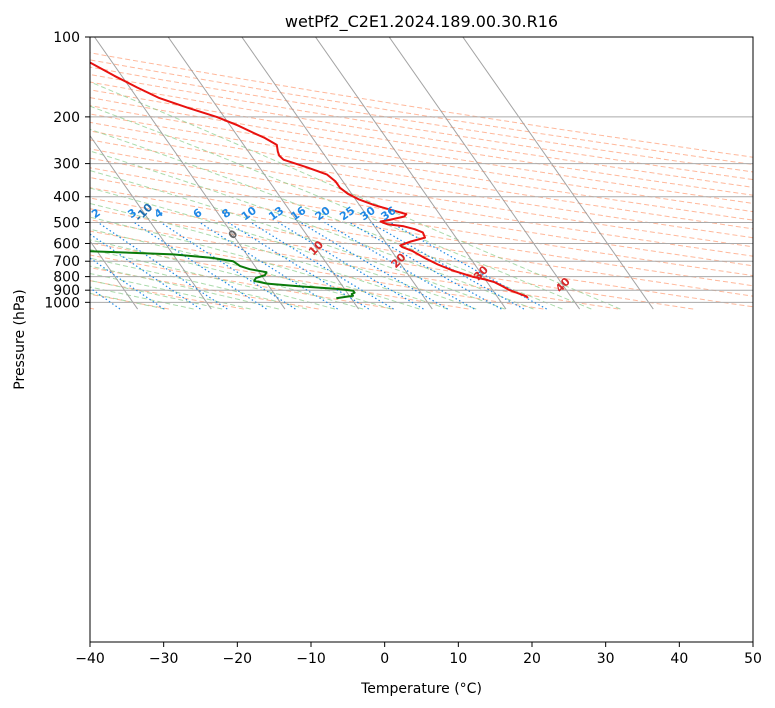  Describe the element at coordinates (532, 659) in the screenshot. I see `x-tick-label: 20` at that location.